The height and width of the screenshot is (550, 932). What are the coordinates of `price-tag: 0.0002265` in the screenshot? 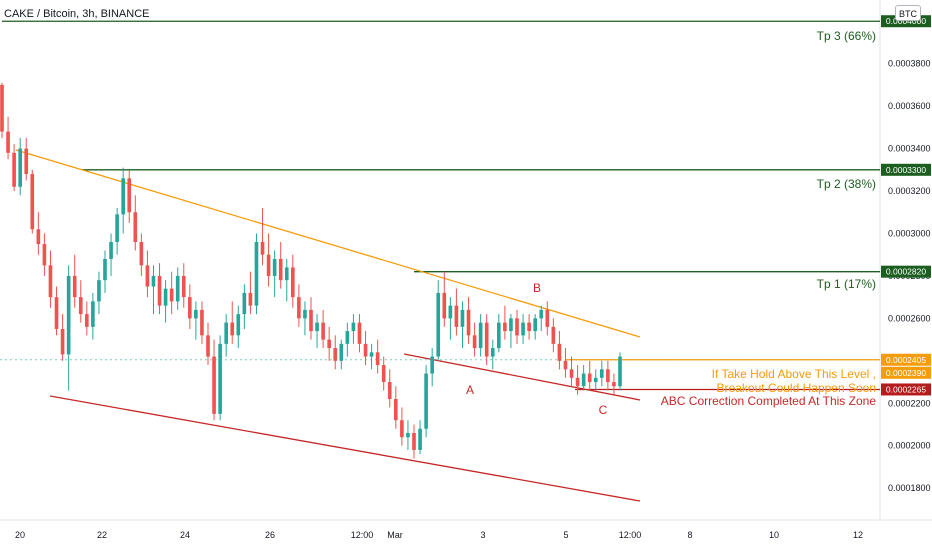 It's located at (906, 389).